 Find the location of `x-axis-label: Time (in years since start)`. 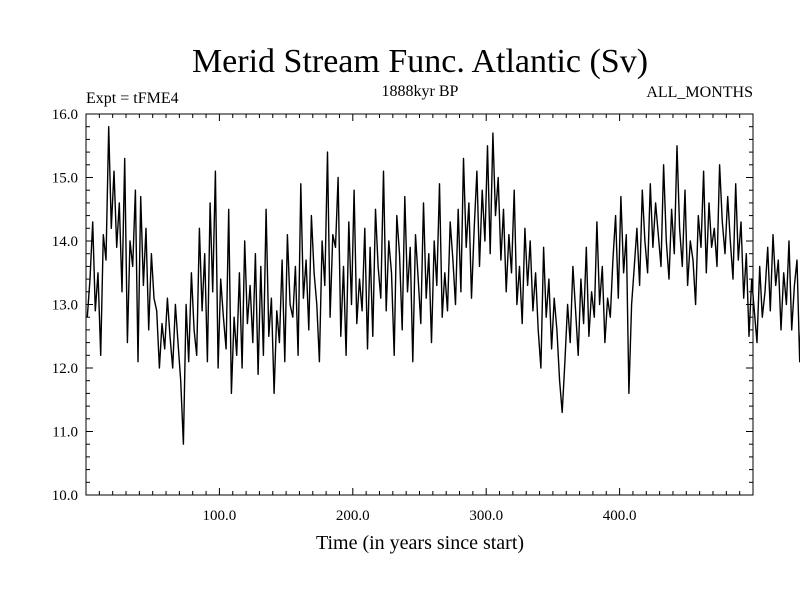

x-axis-label: Time (in years since start) is located at coordinates (420, 543).